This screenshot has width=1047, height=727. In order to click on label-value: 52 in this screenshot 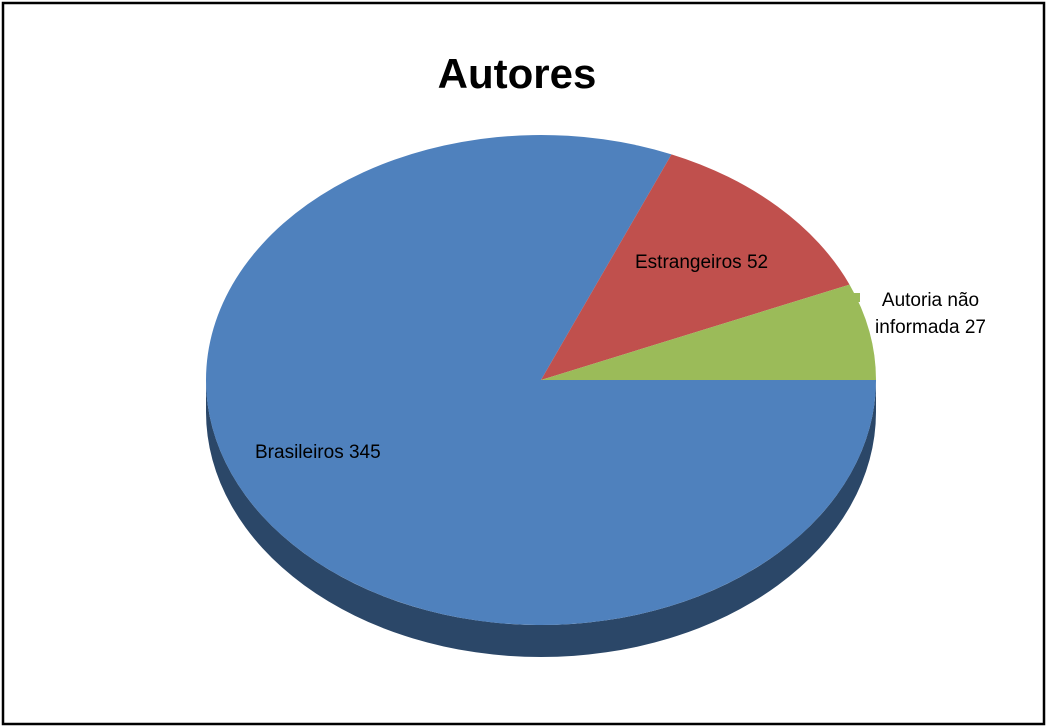, I will do `click(757, 262)`.